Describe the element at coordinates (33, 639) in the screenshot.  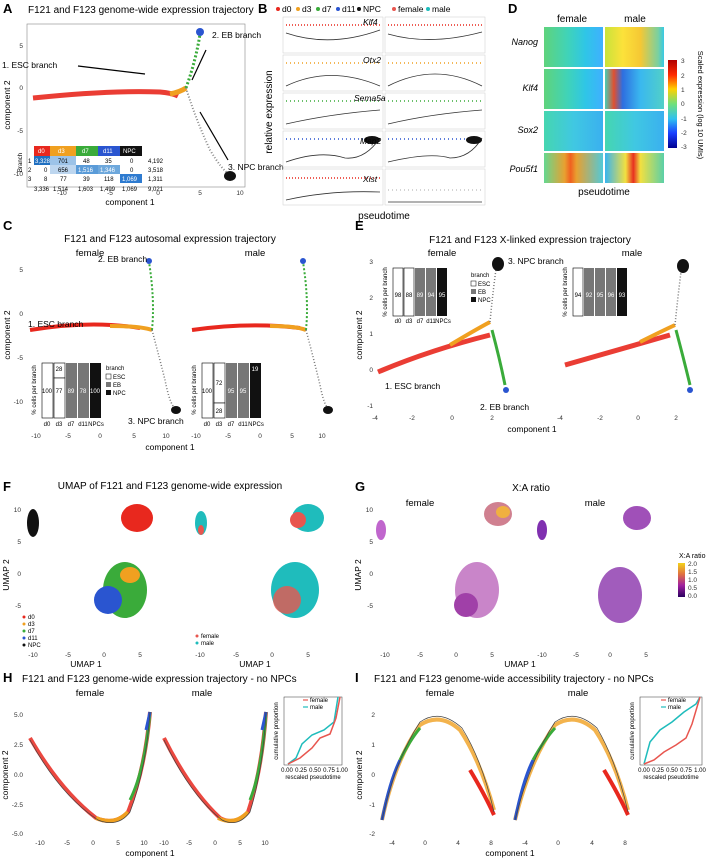
I see `panel-f-legend-d11: d11` at that location.